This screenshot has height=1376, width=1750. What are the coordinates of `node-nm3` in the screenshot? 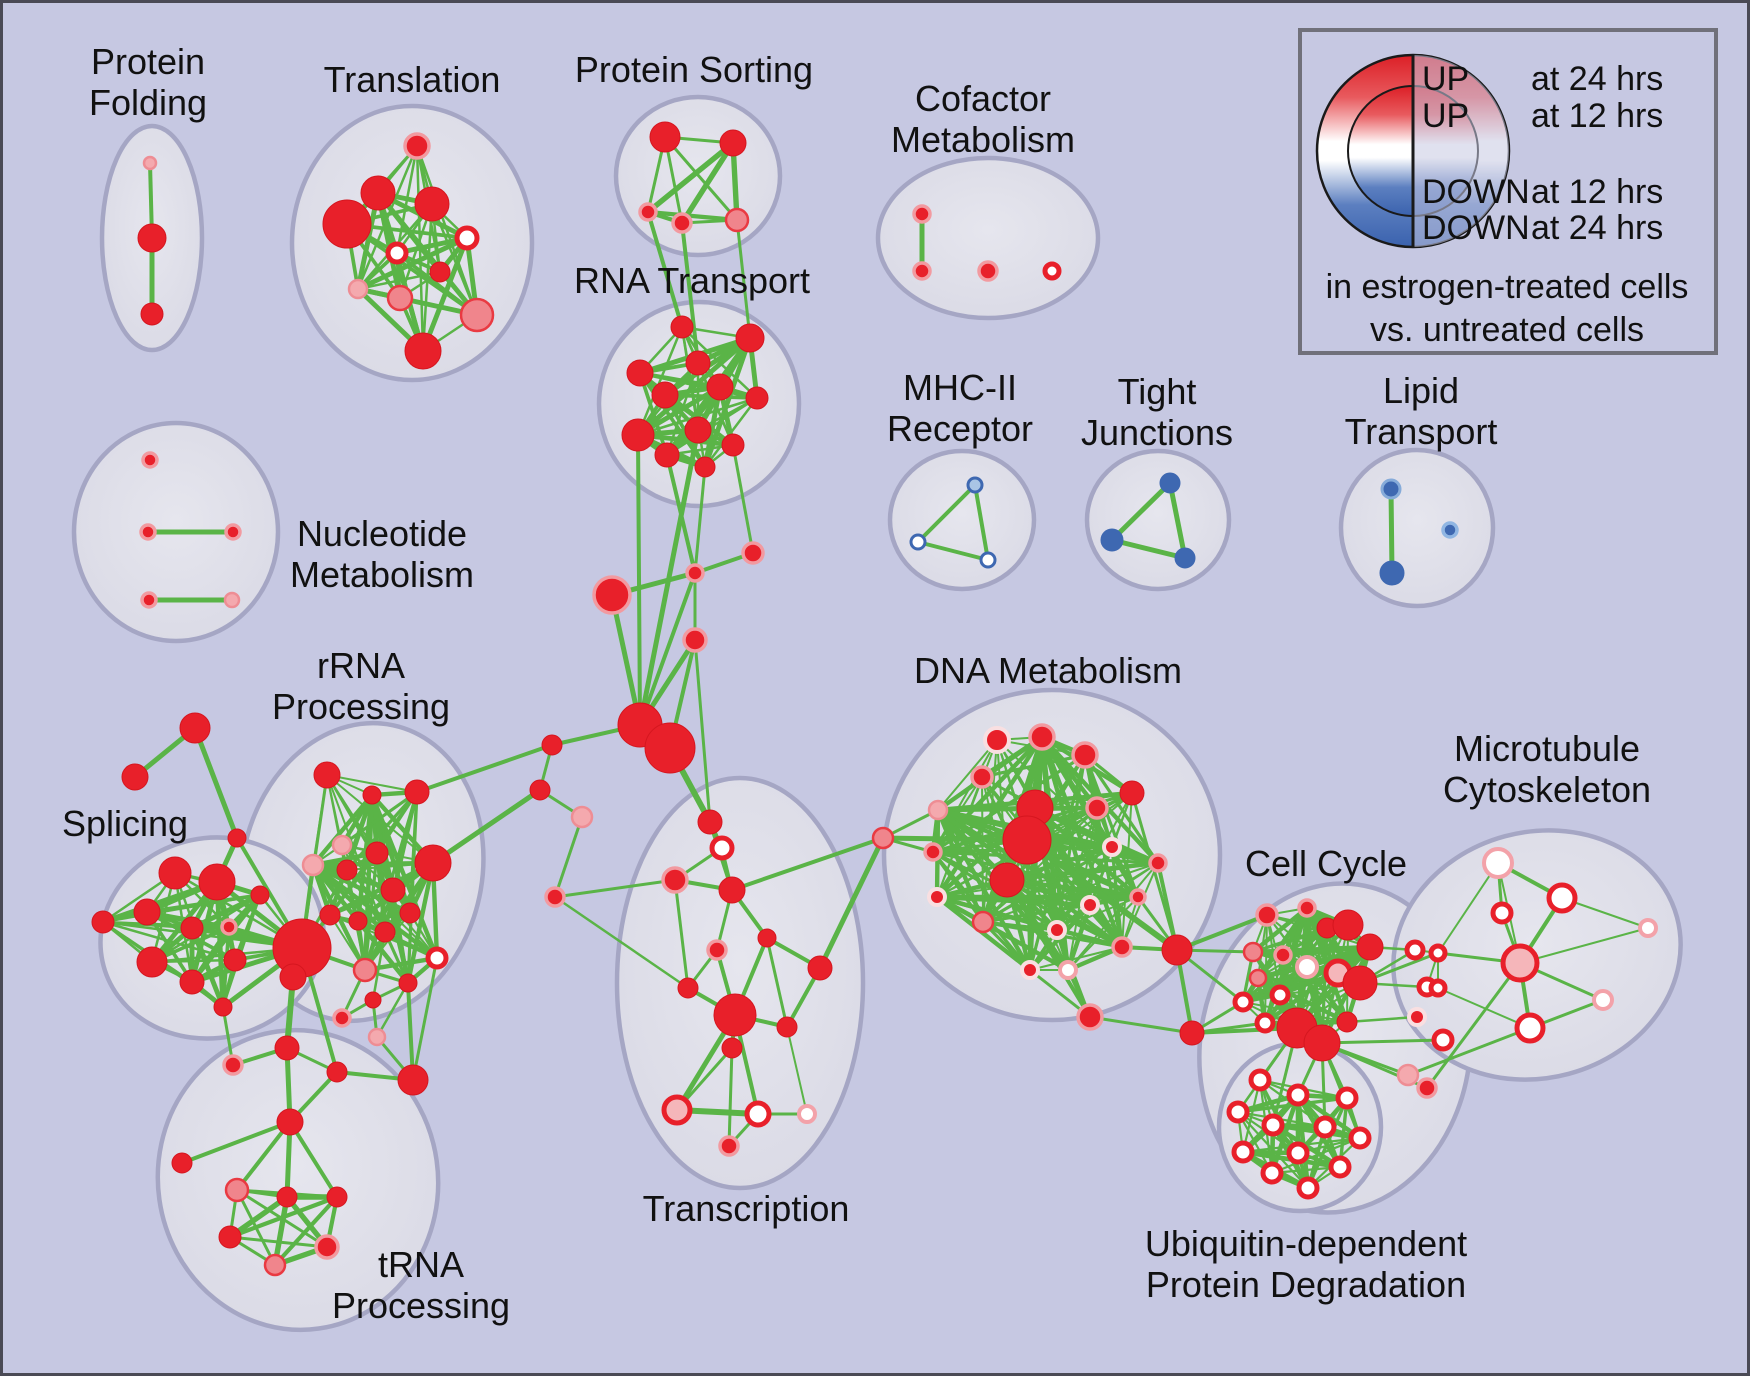 It's located at (233, 532).